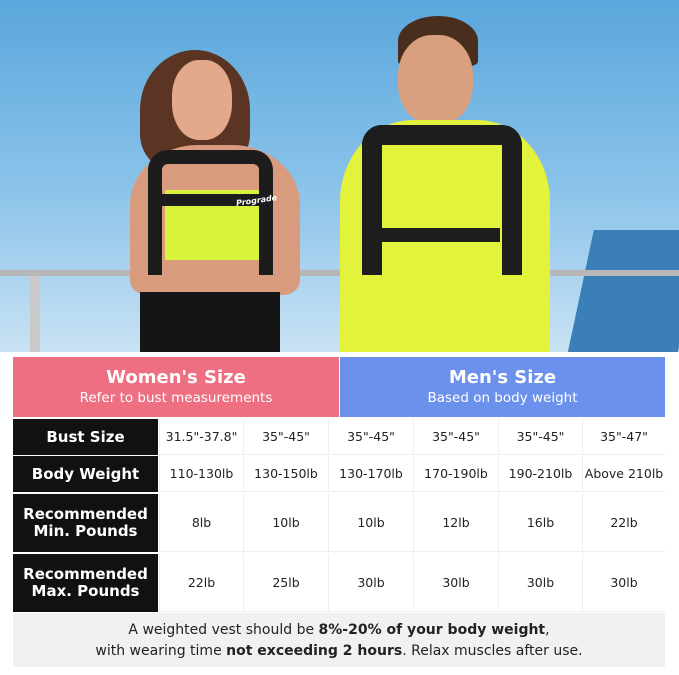  Describe the element at coordinates (547, 630) in the screenshot. I see `note-text: ,` at that location.